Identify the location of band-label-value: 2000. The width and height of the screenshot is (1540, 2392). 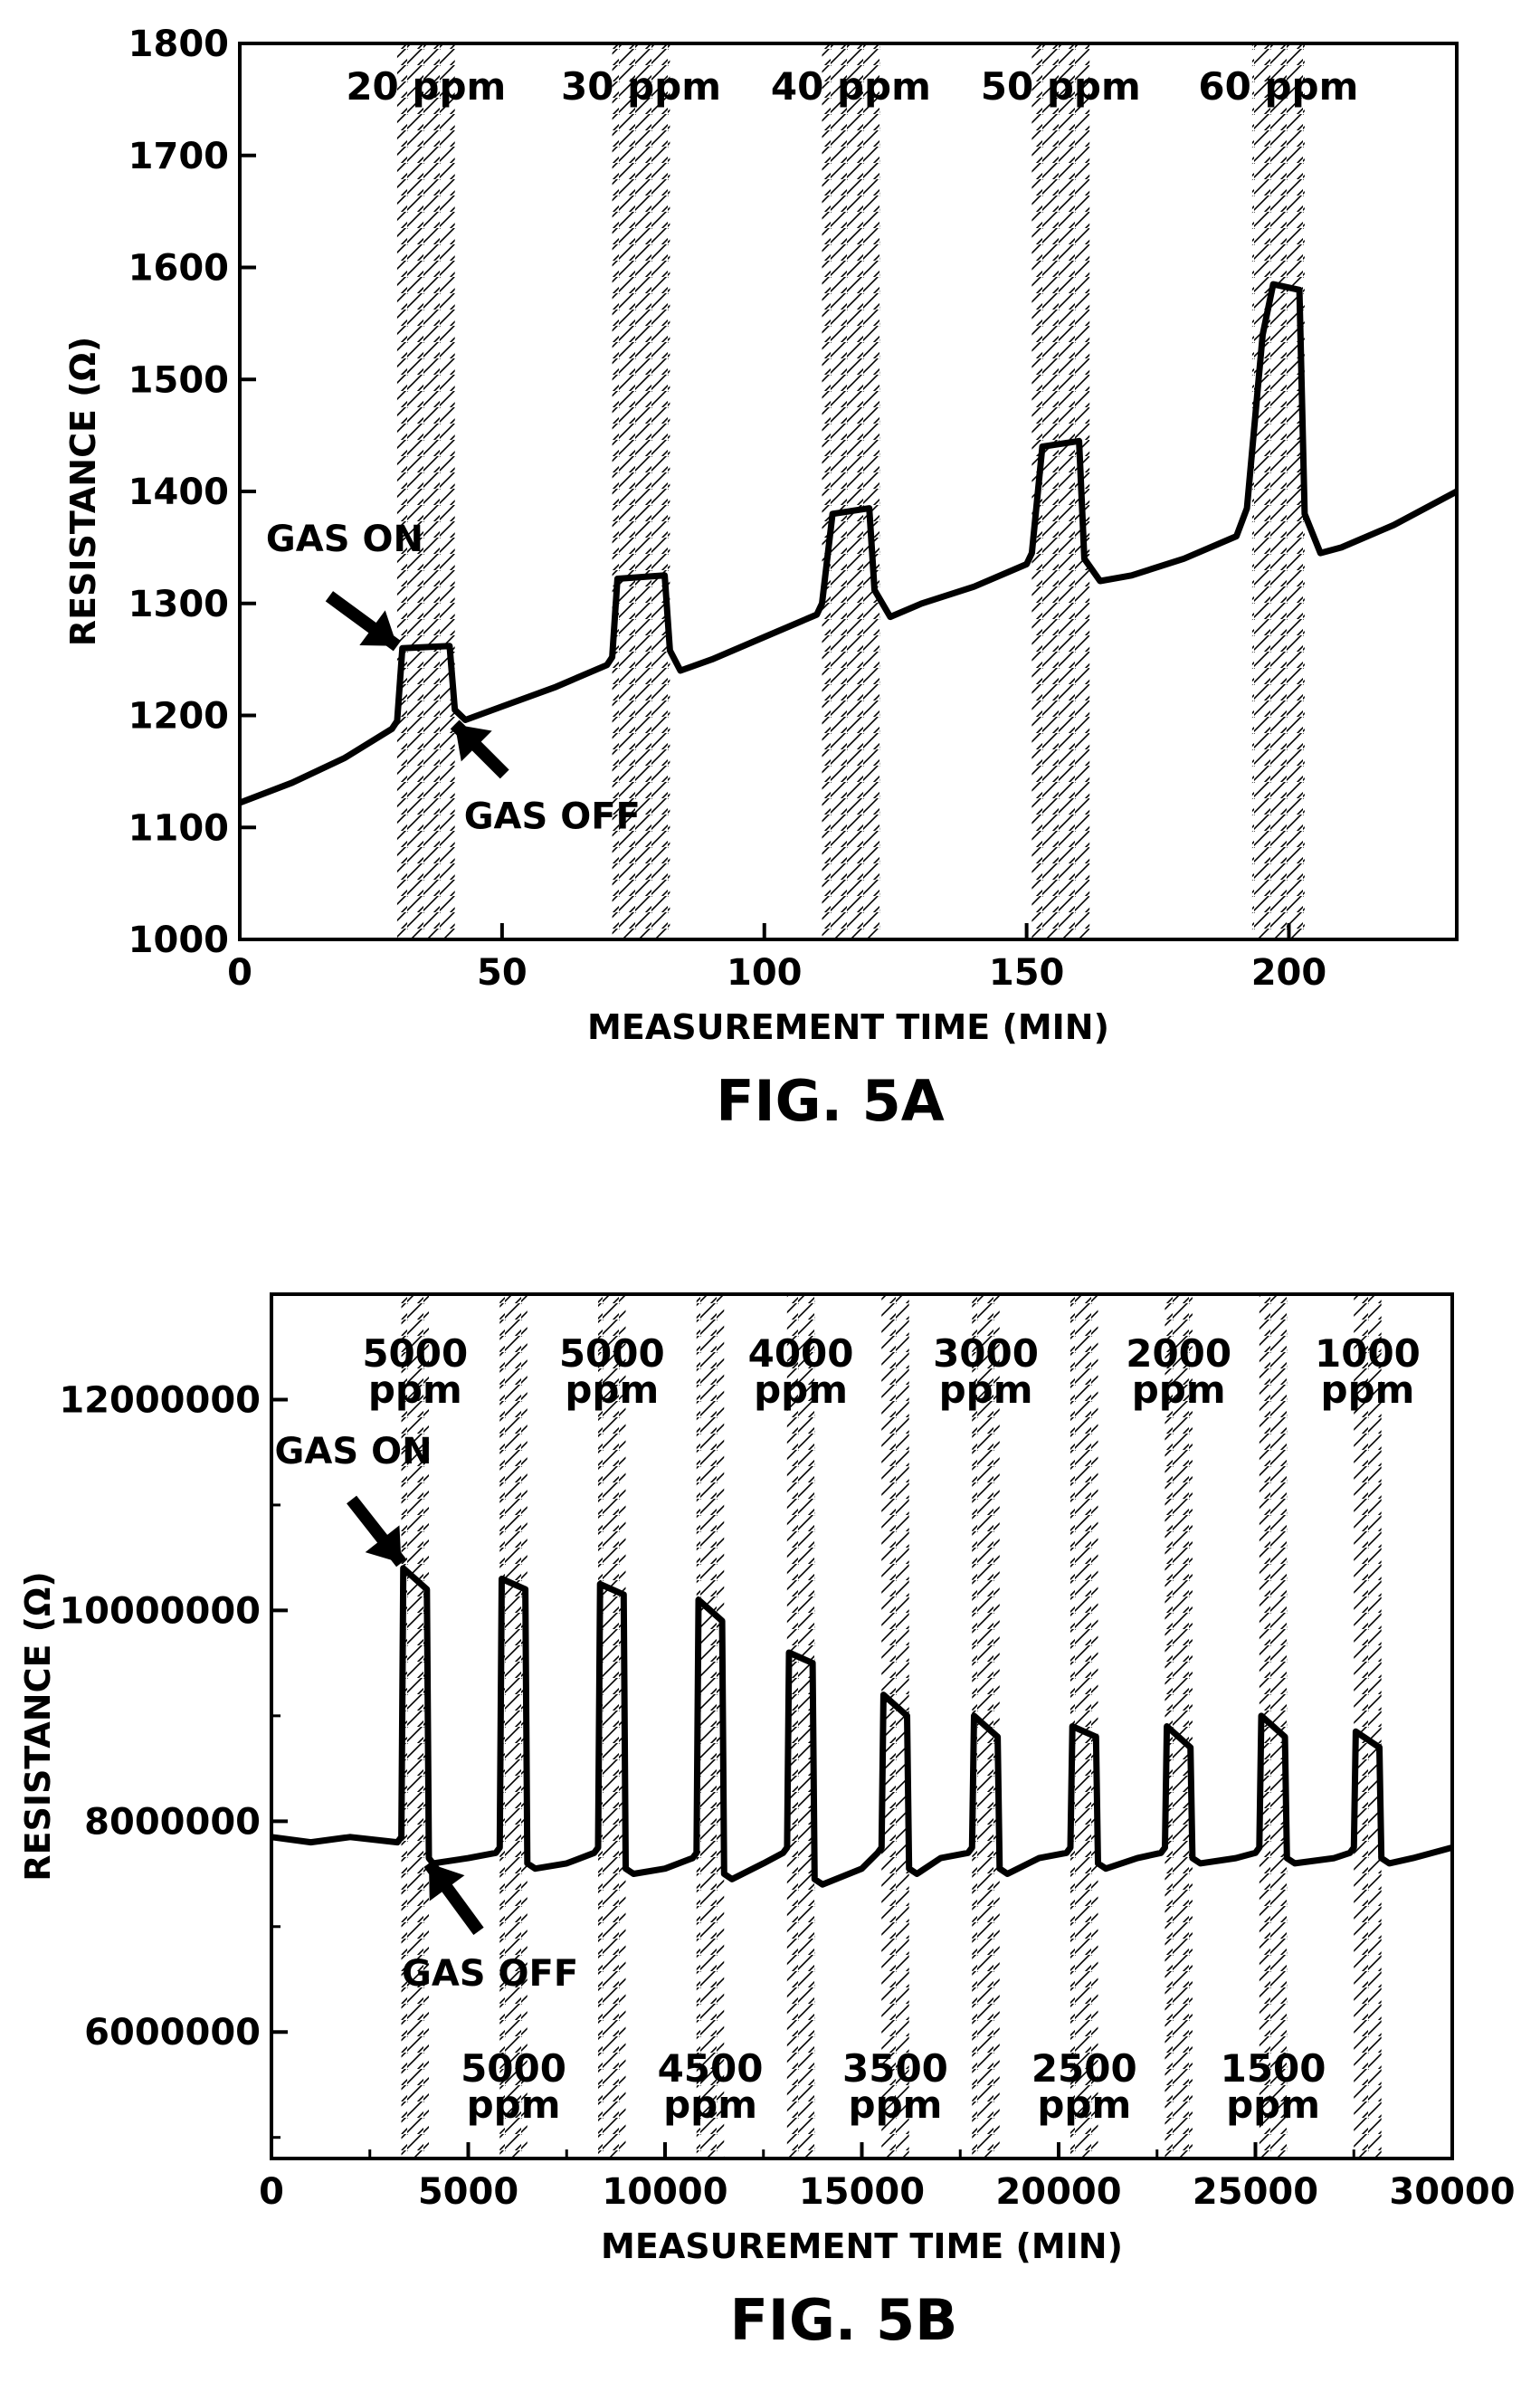
(1179, 1354).